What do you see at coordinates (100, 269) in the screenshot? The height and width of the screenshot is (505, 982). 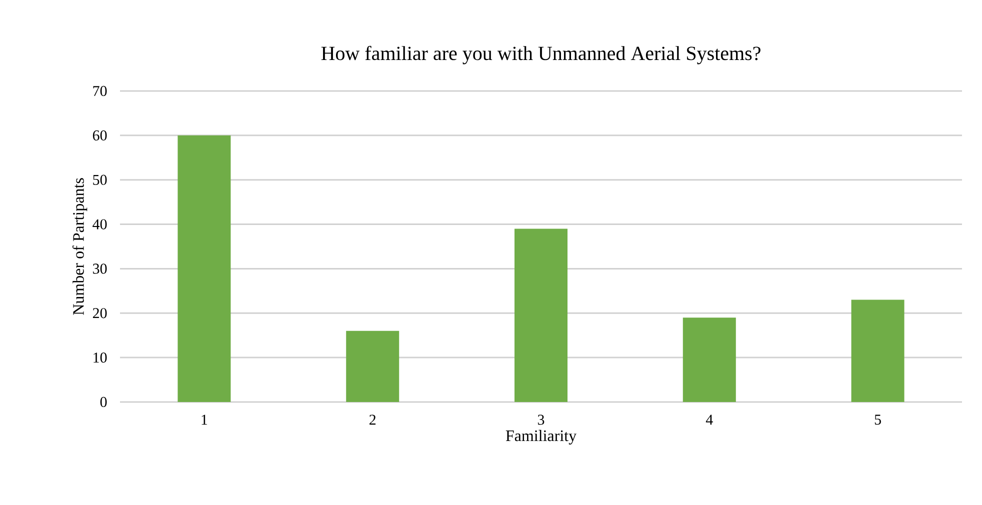 I see `y-tick-label: 30` at bounding box center [100, 269].